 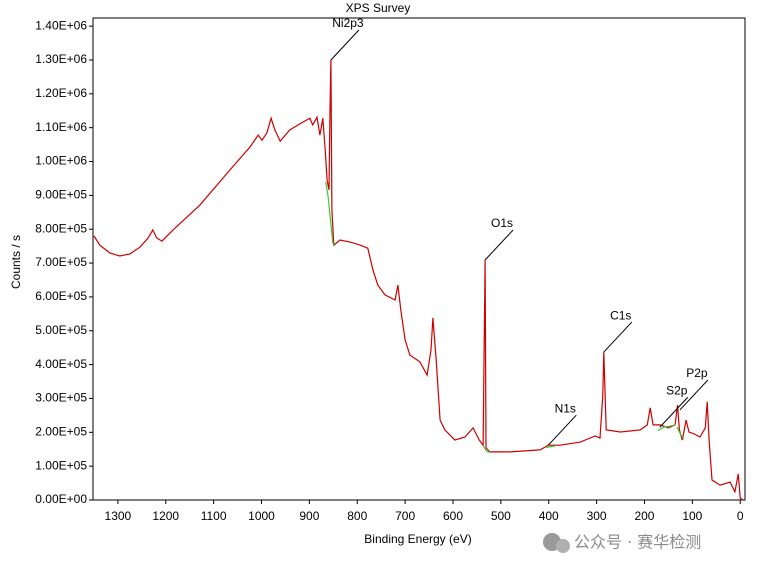 I want to click on x-axis-label: Binding Energy (eV), so click(x=417, y=539).